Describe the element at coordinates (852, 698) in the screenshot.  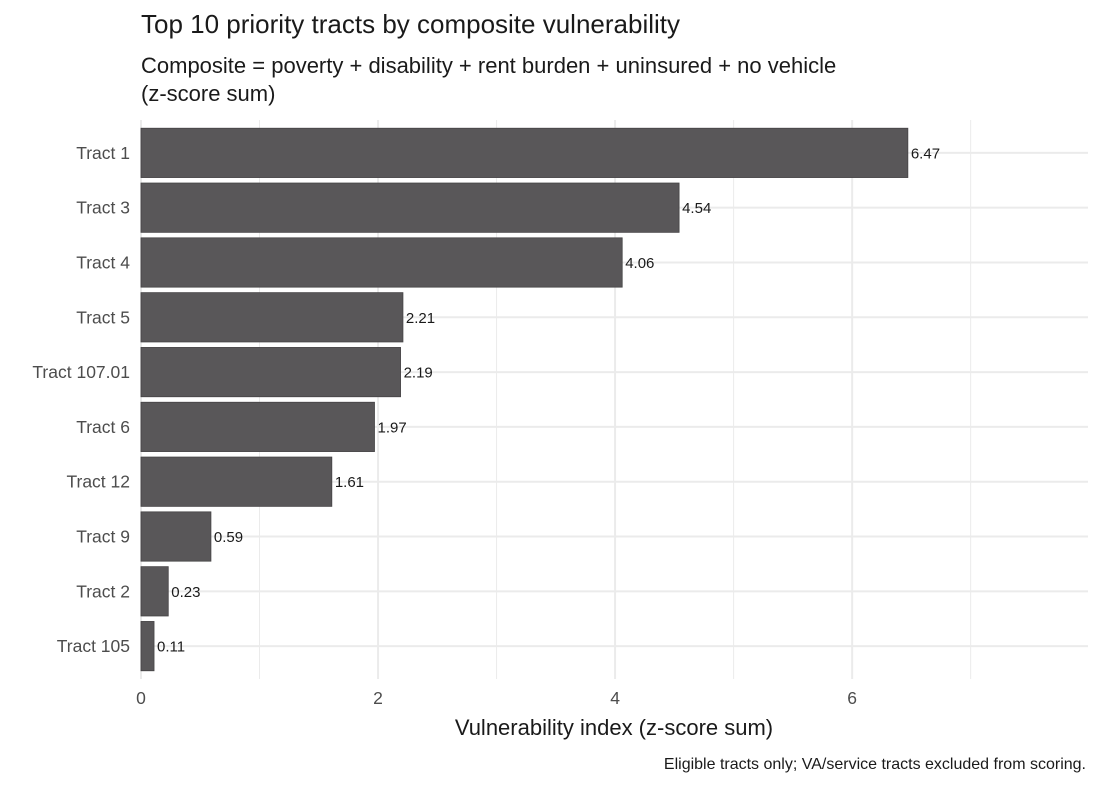
I see `x-tick-label: 6` at that location.